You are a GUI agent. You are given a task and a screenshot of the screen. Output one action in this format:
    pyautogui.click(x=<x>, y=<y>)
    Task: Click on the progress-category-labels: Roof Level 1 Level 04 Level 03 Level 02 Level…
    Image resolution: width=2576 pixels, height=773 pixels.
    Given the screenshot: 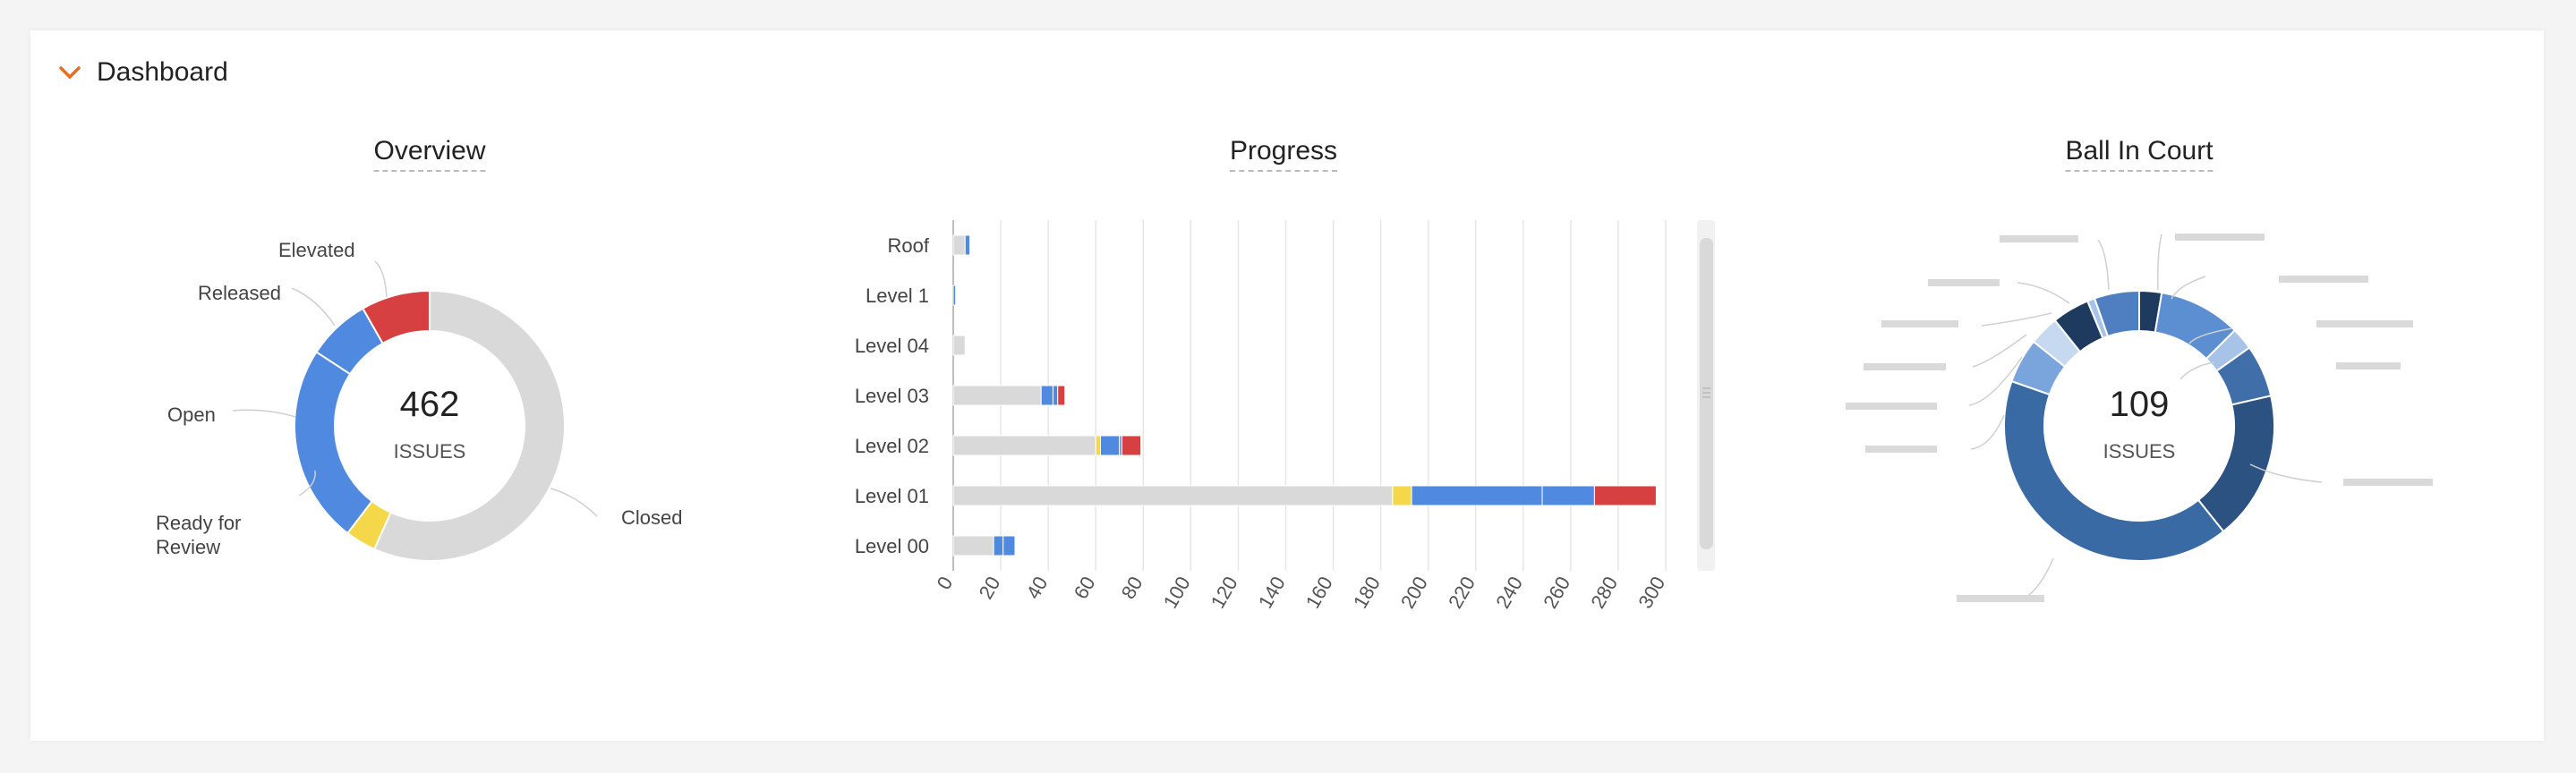 What is the action you would take?
    pyautogui.click(x=892, y=395)
    